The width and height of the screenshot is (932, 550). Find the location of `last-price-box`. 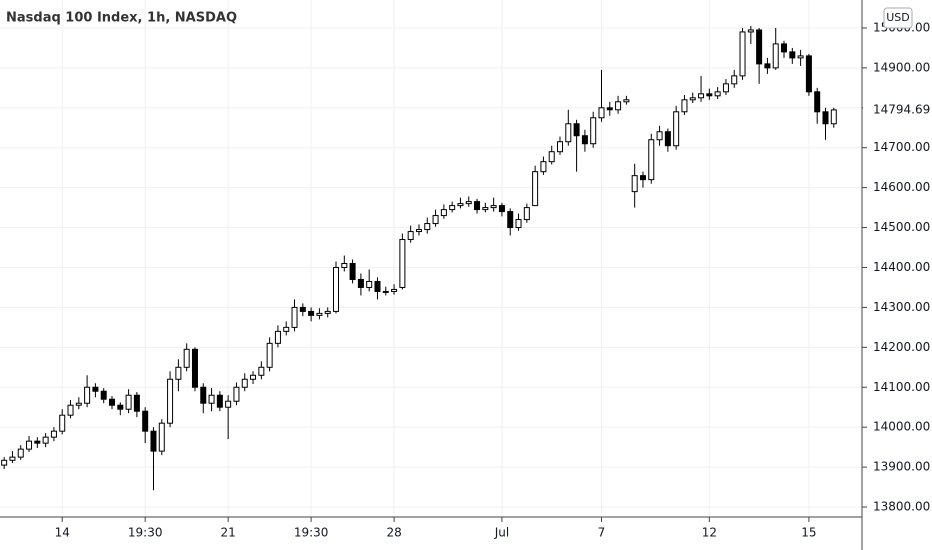

last-price-box is located at coordinates (897, 109).